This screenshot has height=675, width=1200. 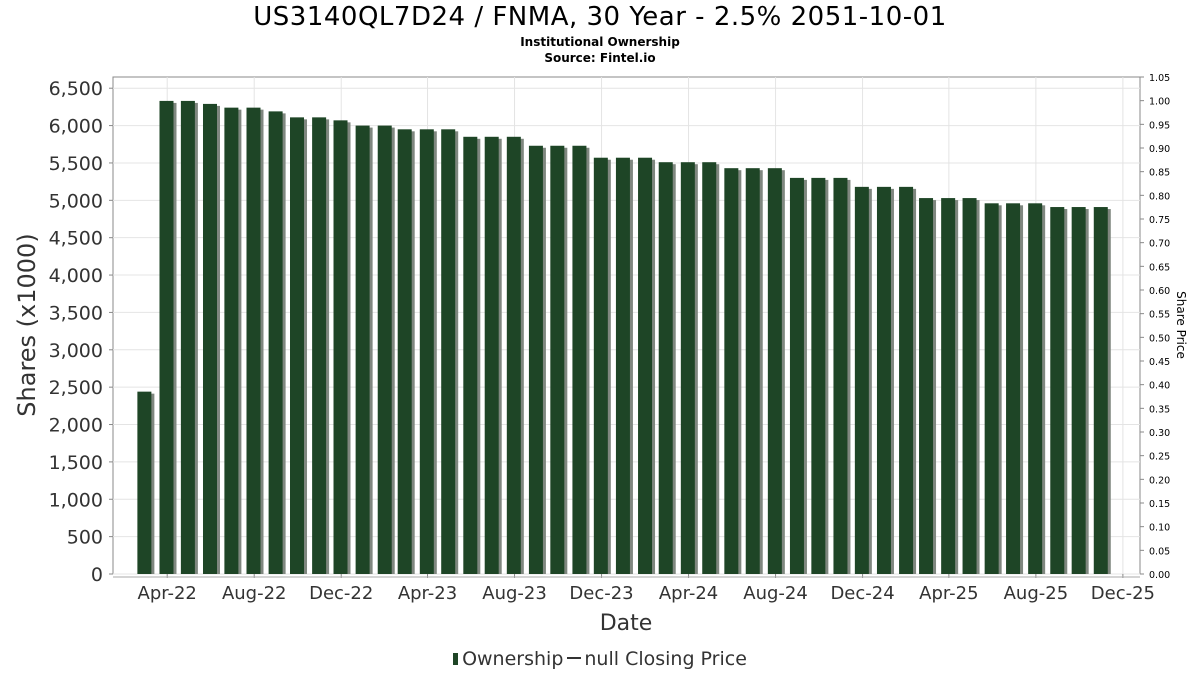 What do you see at coordinates (1159, 244) in the screenshot?
I see `y2-tick-label: 0.70` at bounding box center [1159, 244].